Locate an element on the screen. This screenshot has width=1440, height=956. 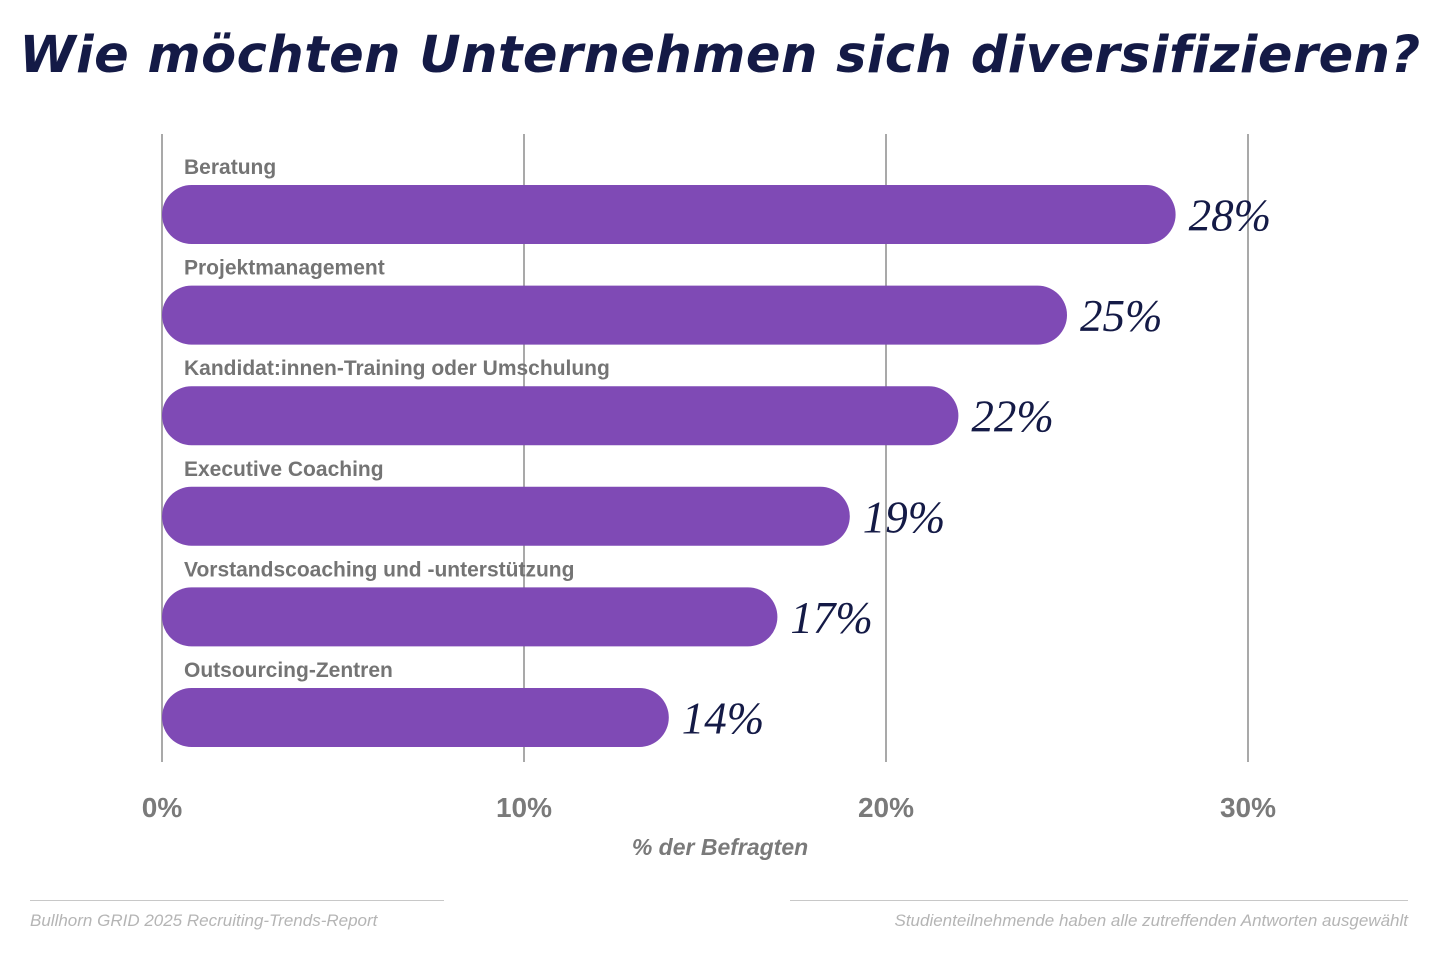
value-label: 14% is located at coordinates (723, 719).